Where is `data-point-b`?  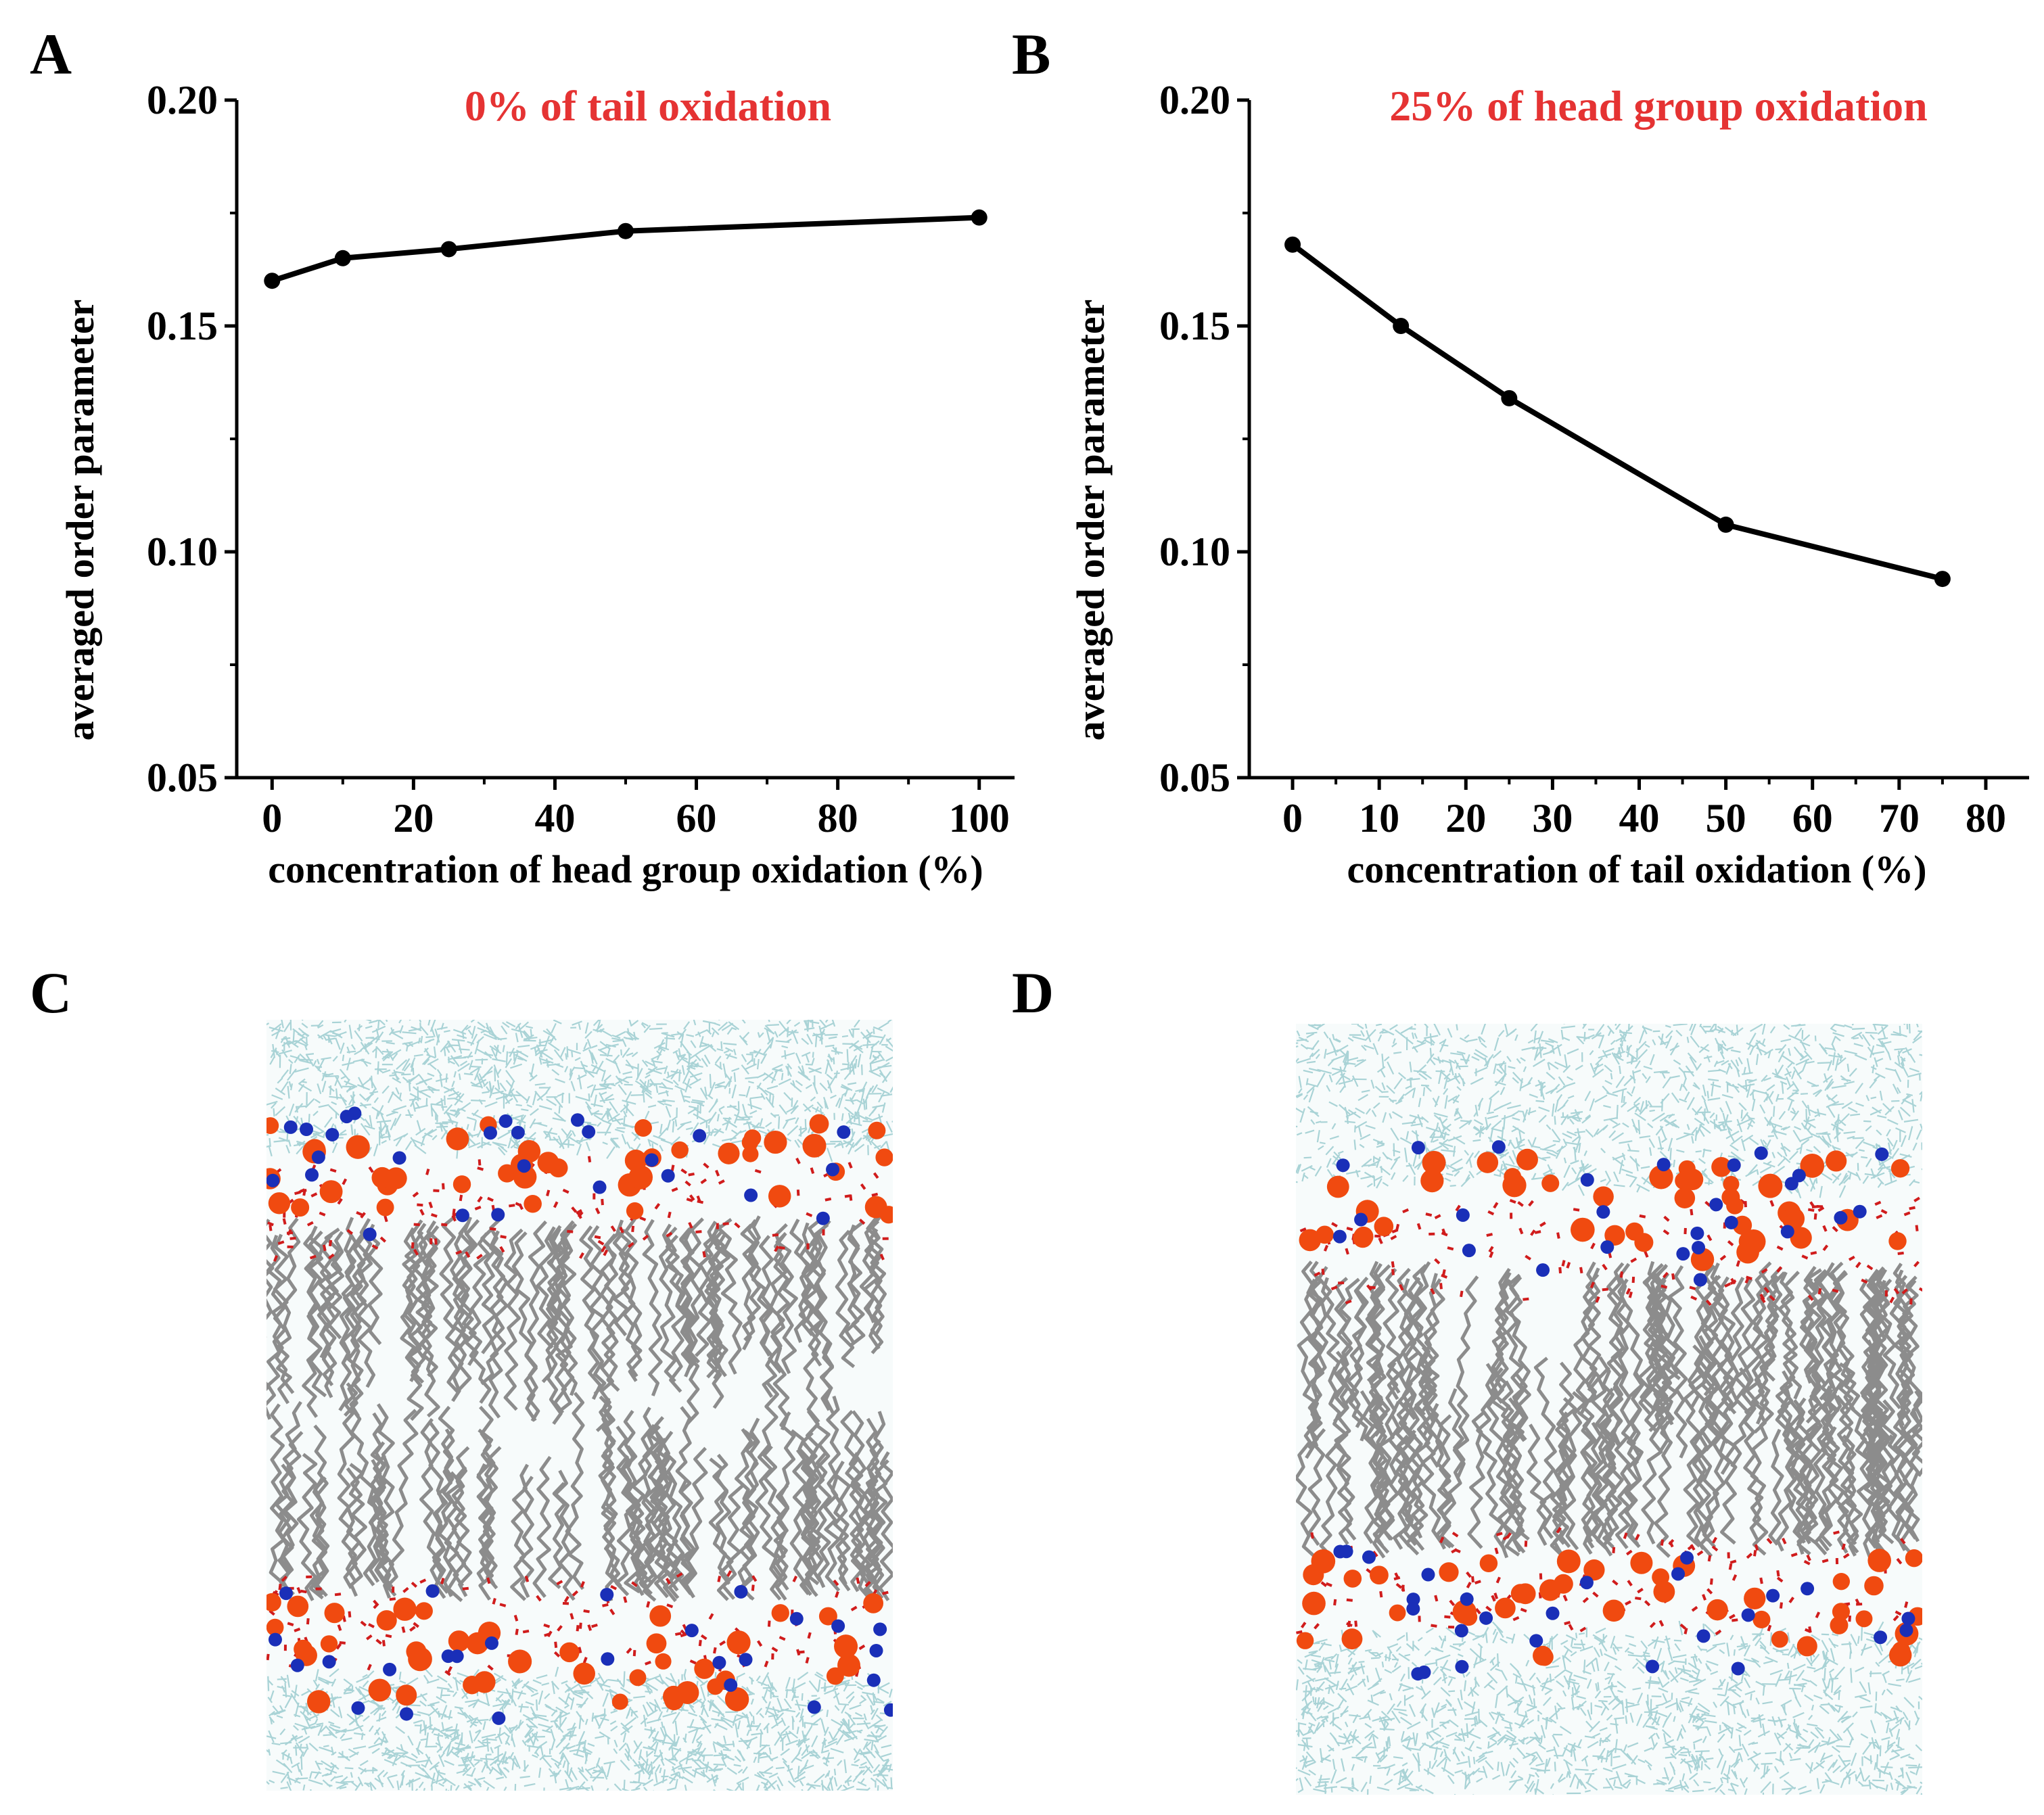
data-point-b is located at coordinates (1401, 326).